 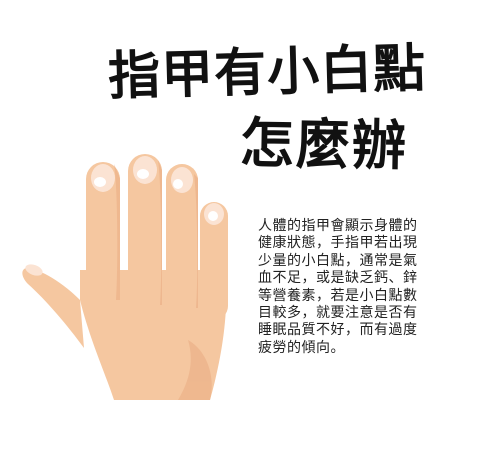 I want to click on body-line: 睡眠品質不好，而有過度, so click(x=338, y=330).